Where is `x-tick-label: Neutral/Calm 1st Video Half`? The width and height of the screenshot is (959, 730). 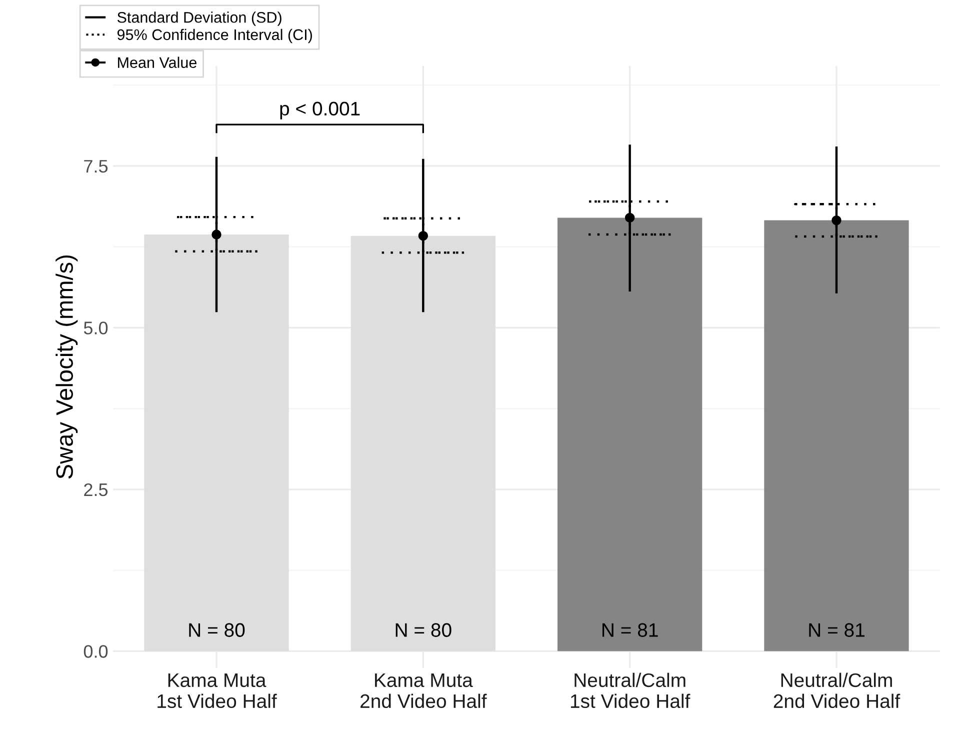
x-tick-label: Neutral/Calm 1st Video Half is located at coordinates (630, 690).